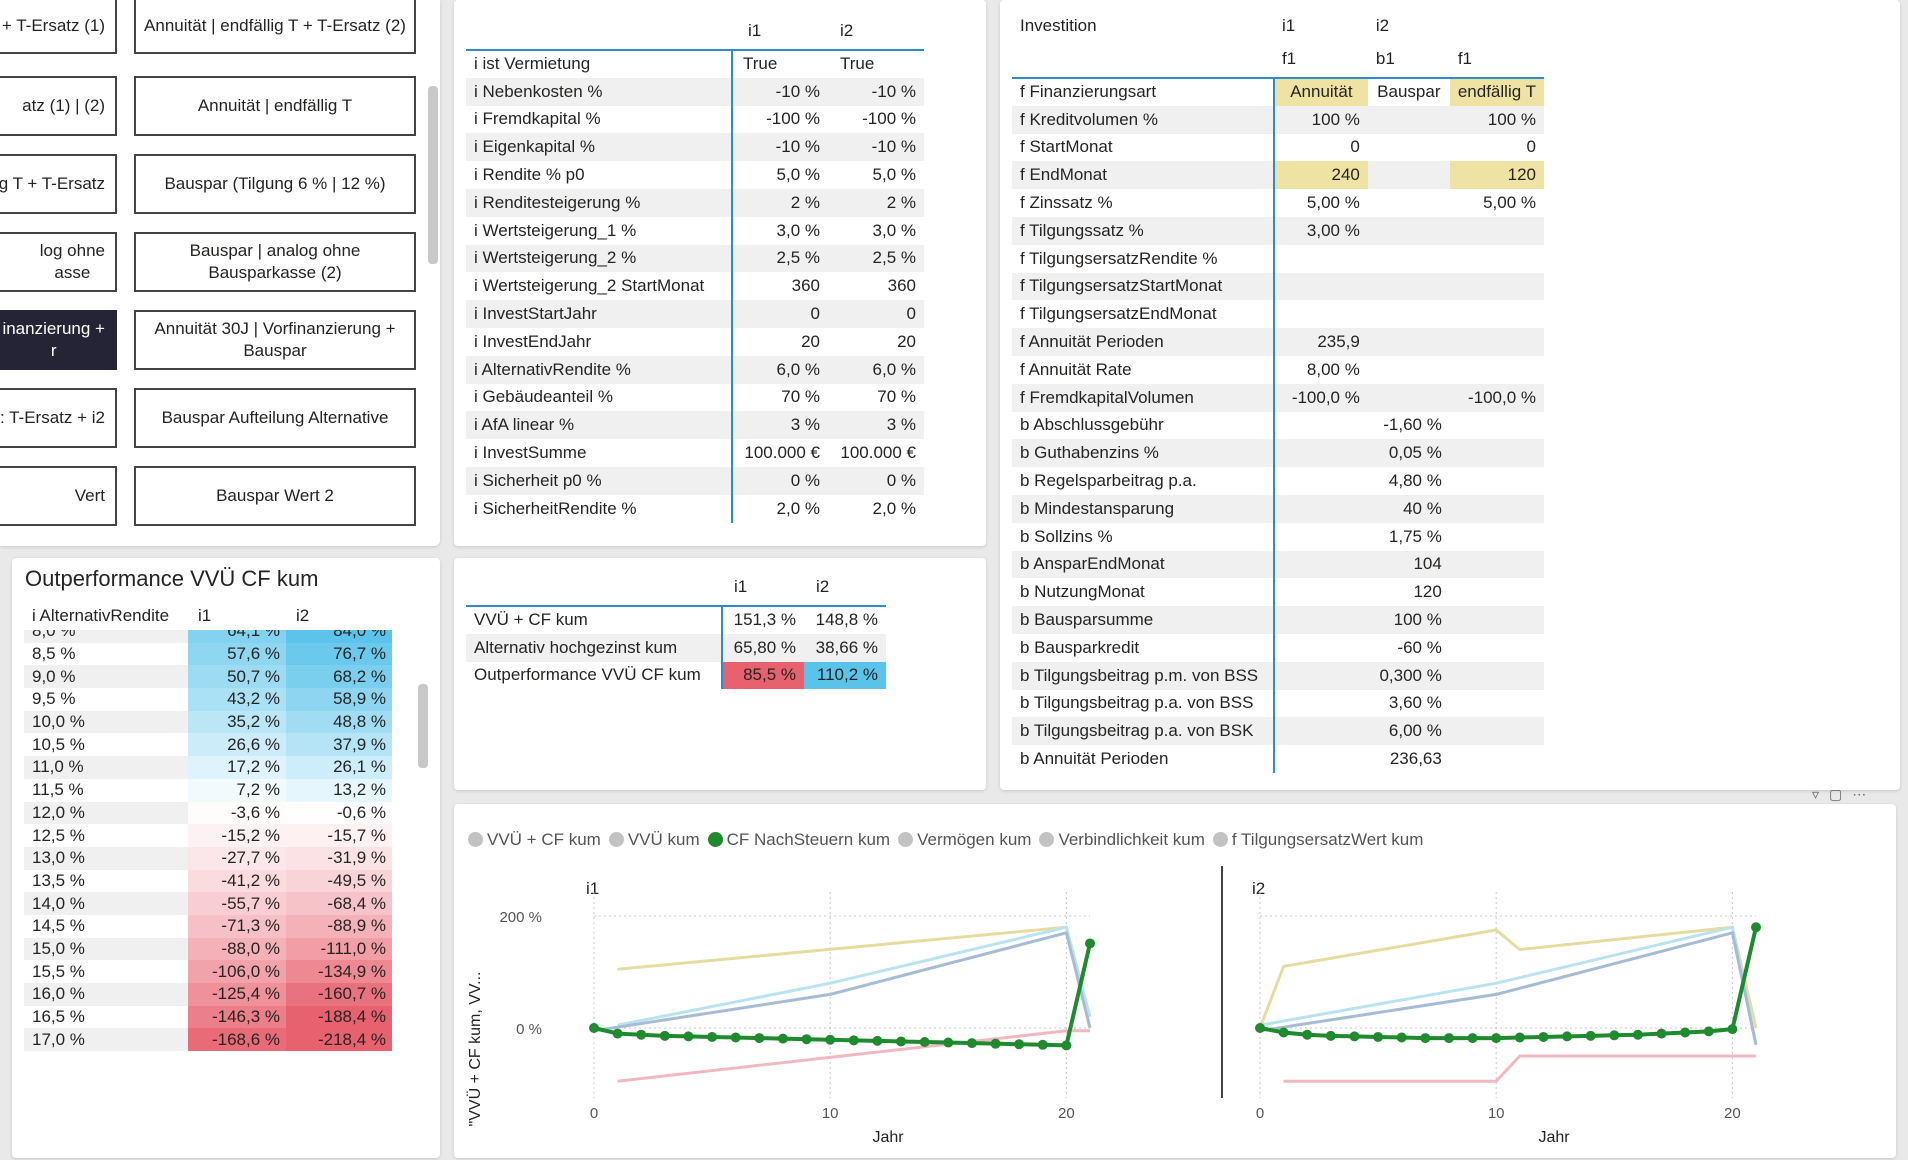  What do you see at coordinates (906, 839) in the screenshot?
I see `legend-dot-icon` at bounding box center [906, 839].